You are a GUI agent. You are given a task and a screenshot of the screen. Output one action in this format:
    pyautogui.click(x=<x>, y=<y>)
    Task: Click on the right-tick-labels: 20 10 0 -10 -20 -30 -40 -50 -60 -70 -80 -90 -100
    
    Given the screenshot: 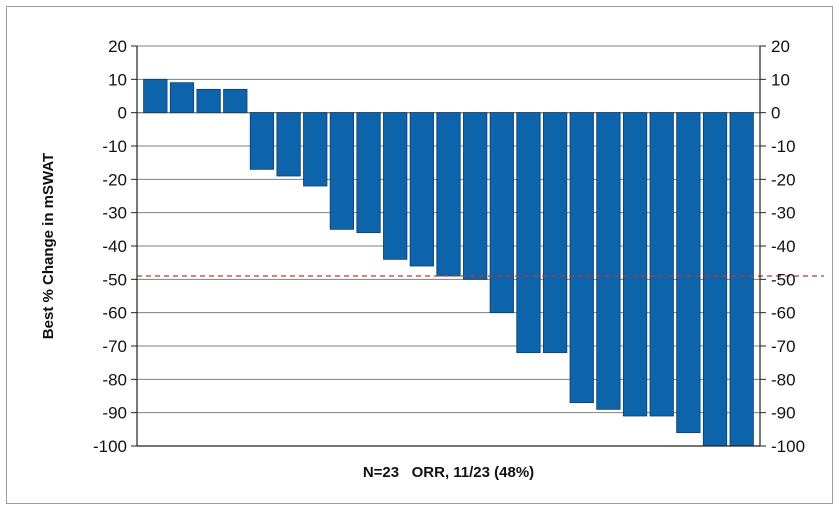 What is the action you would take?
    pyautogui.click(x=788, y=246)
    